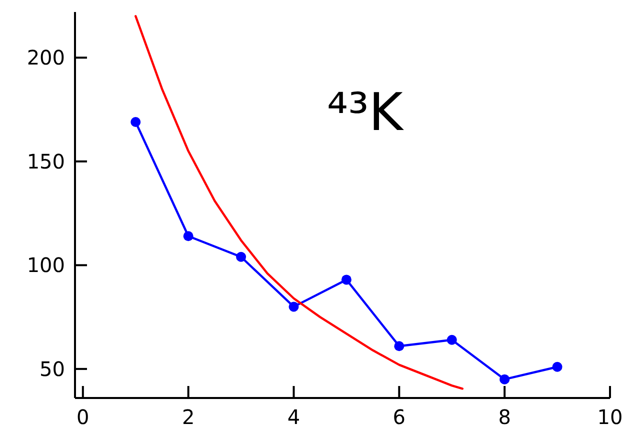 The height and width of the screenshot is (442, 629). What do you see at coordinates (83, 417) in the screenshot?
I see `x-tick-label: 0` at bounding box center [83, 417].